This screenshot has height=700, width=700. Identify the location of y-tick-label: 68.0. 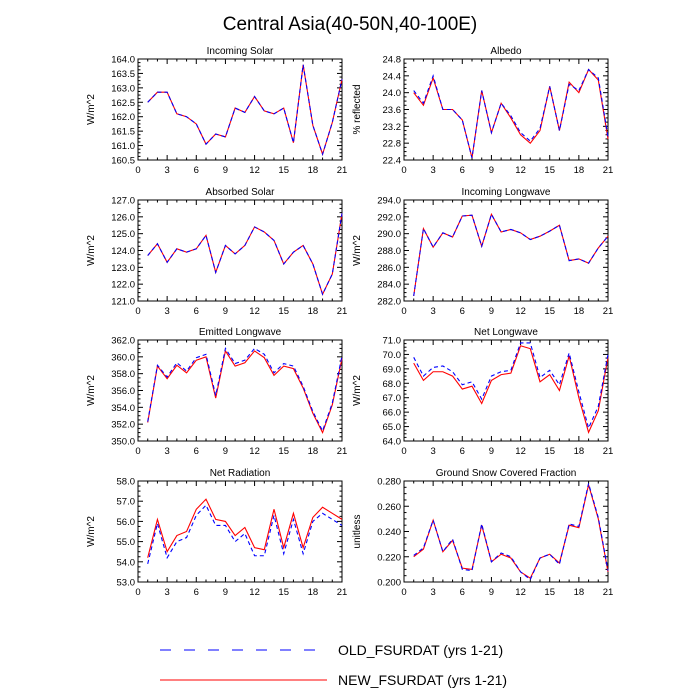
(392, 384).